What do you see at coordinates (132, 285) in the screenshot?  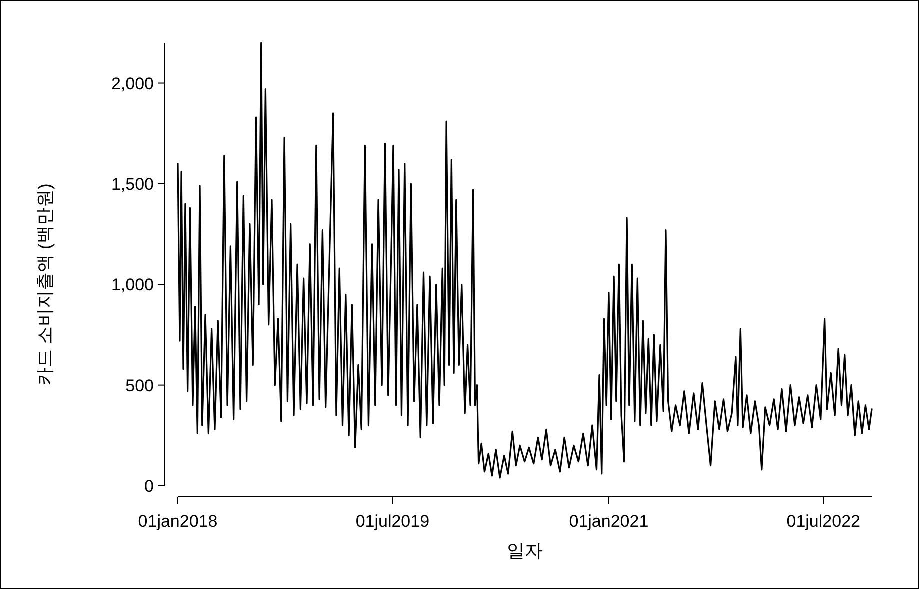 I see `y-tick-label: 1,000` at bounding box center [132, 285].